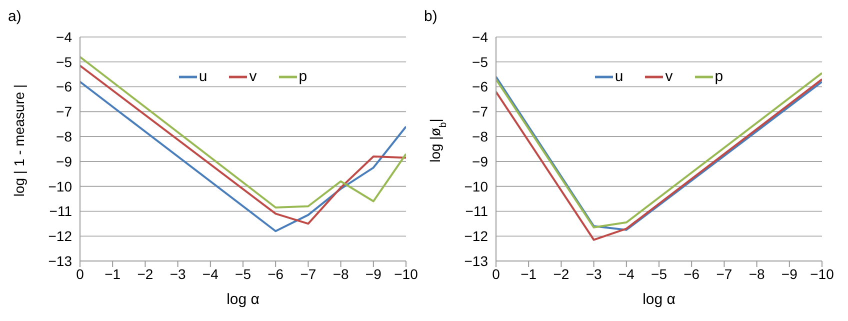 The width and height of the screenshot is (848, 321). I want to click on chart-title: a), so click(15, 16).